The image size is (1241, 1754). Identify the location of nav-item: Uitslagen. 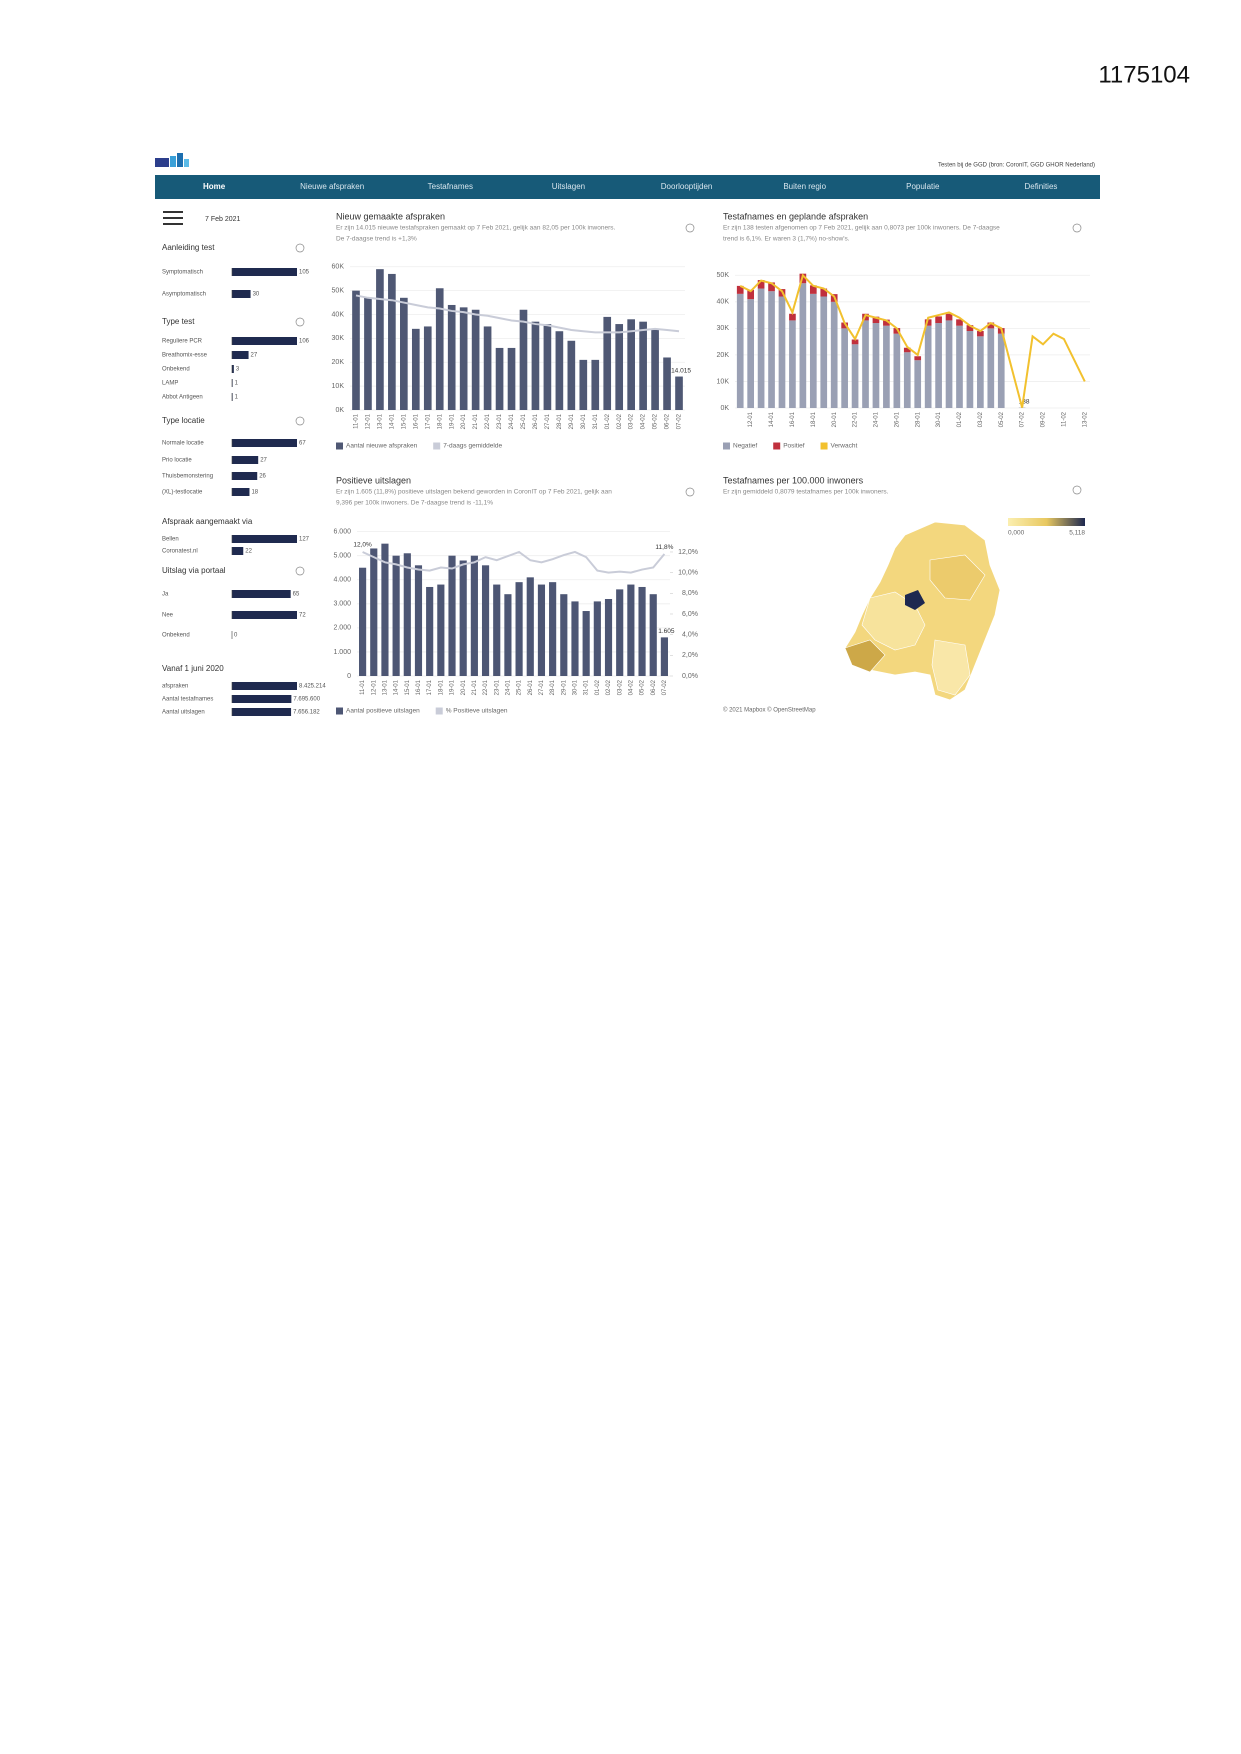
(568, 186).